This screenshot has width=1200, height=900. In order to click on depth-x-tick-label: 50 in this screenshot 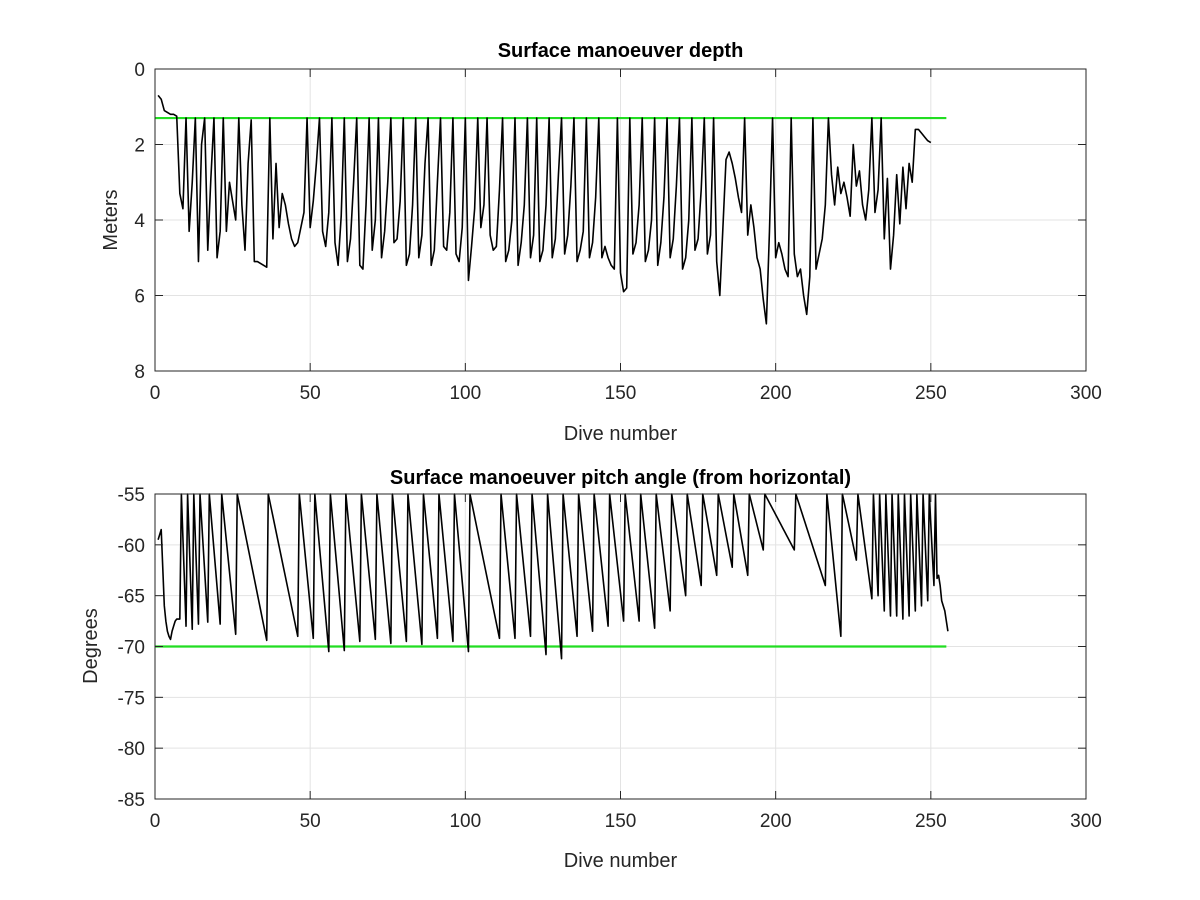, I will do `click(310, 393)`.